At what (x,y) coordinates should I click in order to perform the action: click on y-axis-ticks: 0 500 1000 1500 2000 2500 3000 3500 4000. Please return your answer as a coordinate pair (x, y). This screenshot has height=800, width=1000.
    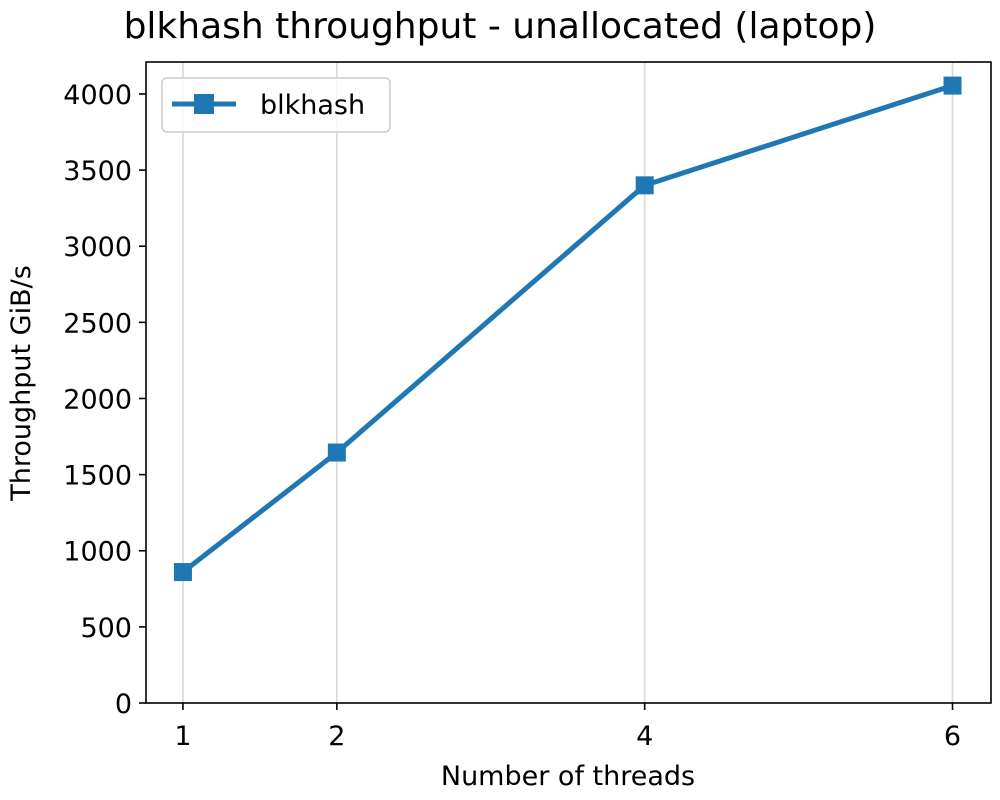
    Looking at the image, I should click on (104, 400).